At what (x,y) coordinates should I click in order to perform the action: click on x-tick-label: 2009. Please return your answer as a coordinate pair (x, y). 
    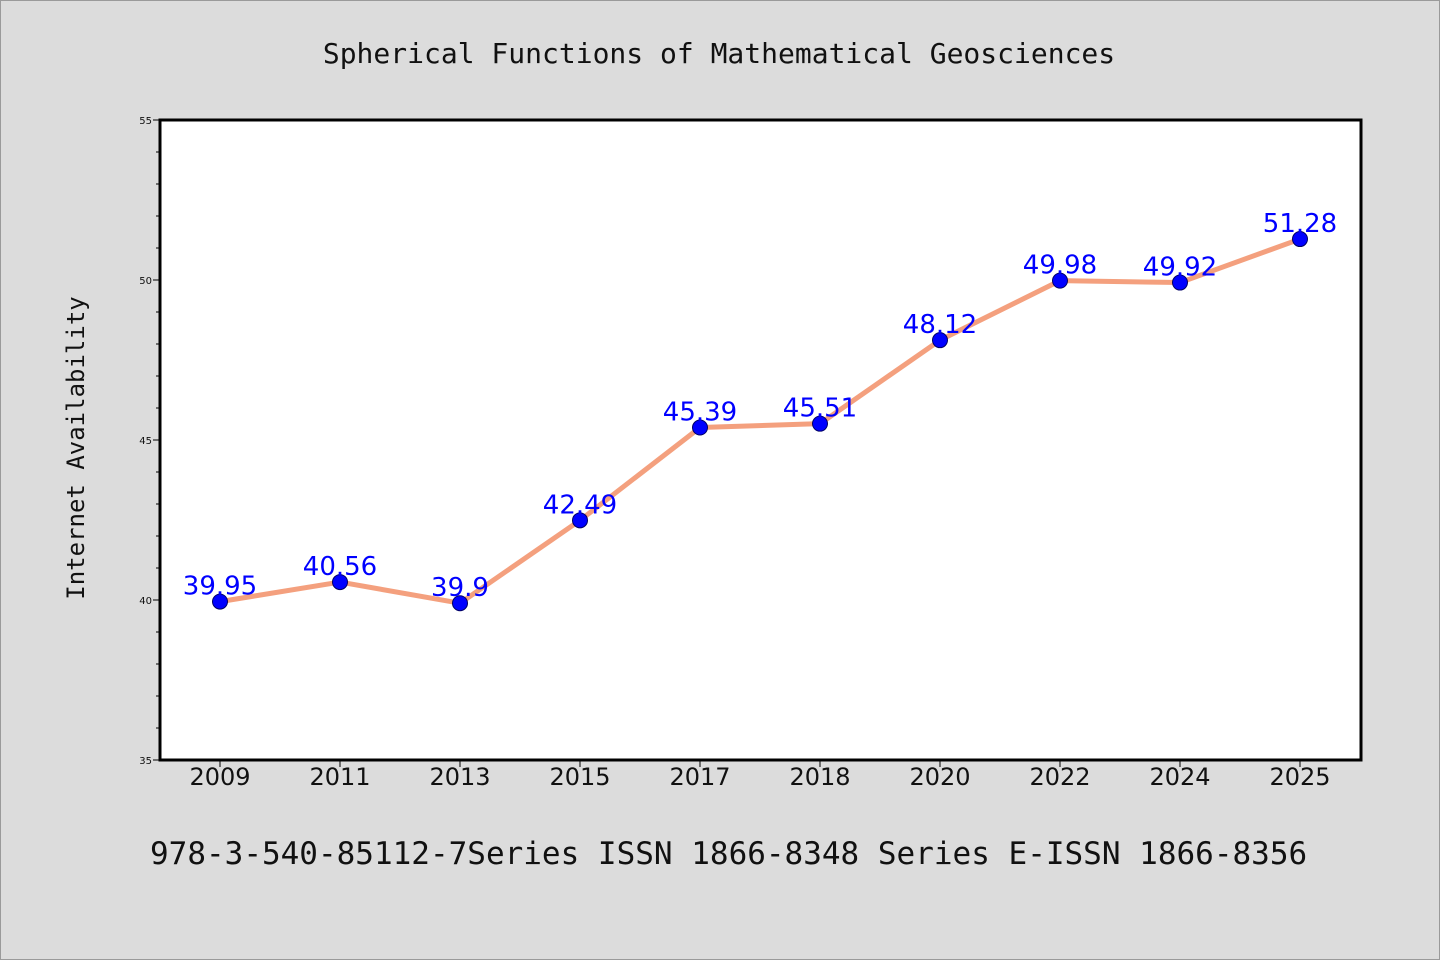
    Looking at the image, I should click on (219, 777).